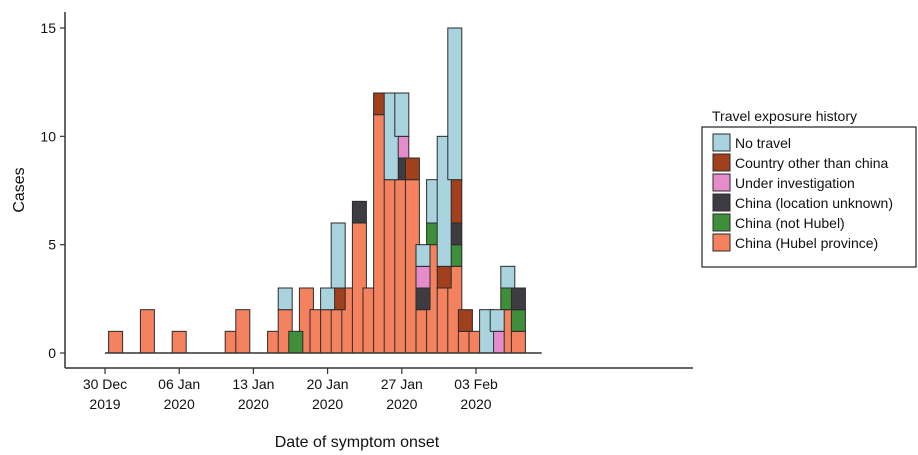 The image size is (918, 455). Describe the element at coordinates (48, 28) in the screenshot. I see `y-tick-label: 15` at that location.